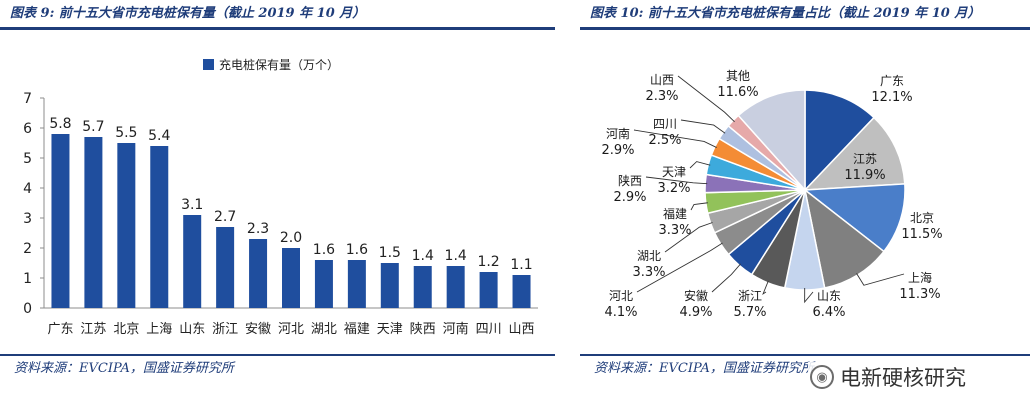 This screenshot has width=1030, height=419. Describe the element at coordinates (864, 175) in the screenshot. I see `pie-value-label: 11.9%` at that location.